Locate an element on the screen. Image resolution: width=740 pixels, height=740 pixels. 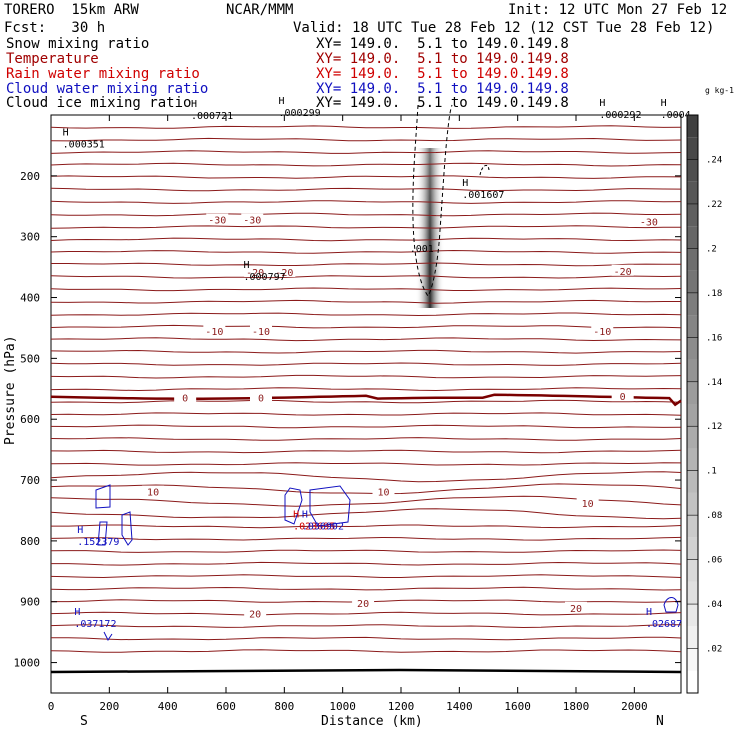
snow-outline is located at coordinates (451, 200).